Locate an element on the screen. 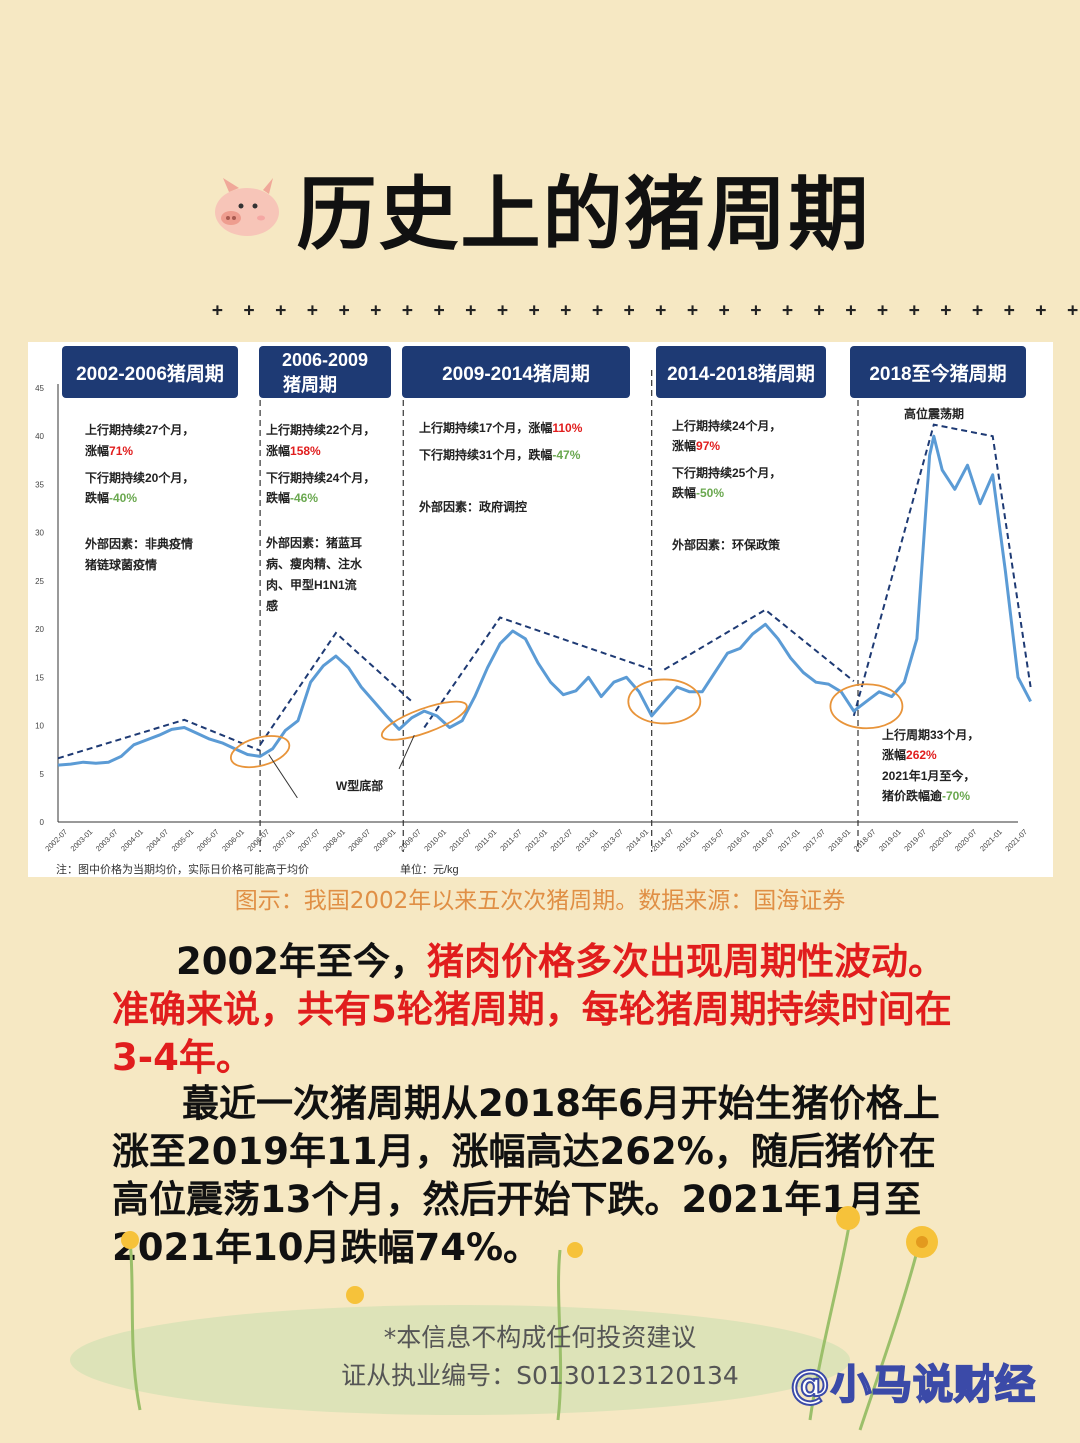 Image resolution: width=1080 pixels, height=1443 pixels. x-tick-label: 2014-07 is located at coordinates (663, 840).